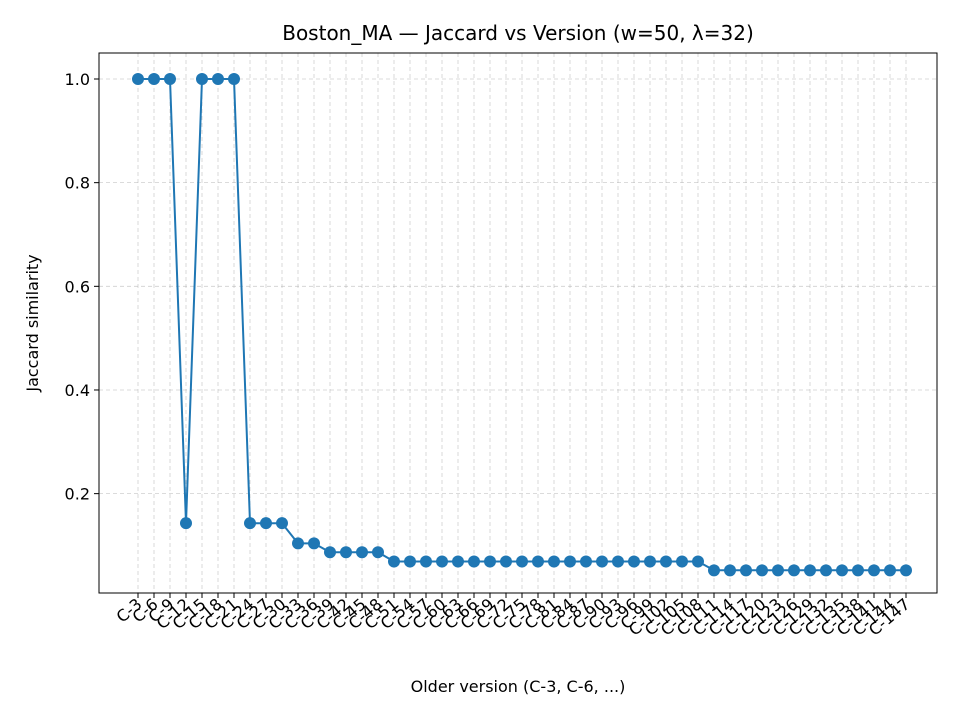 The image size is (960, 720). Describe the element at coordinates (77, 494) in the screenshot. I see `y-tick-label: 0.2` at that location.